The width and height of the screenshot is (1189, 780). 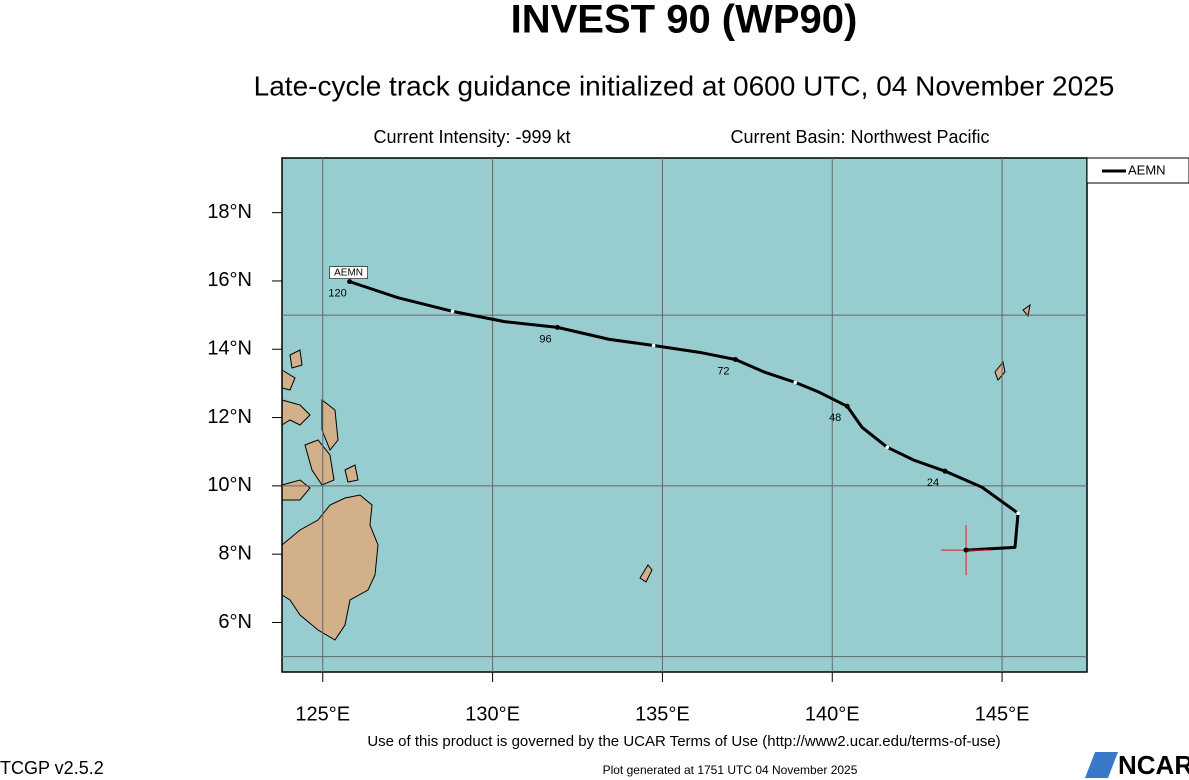 What do you see at coordinates (859, 137) in the screenshot?
I see `basin: Current Basin: Northwest Pacific` at bounding box center [859, 137].